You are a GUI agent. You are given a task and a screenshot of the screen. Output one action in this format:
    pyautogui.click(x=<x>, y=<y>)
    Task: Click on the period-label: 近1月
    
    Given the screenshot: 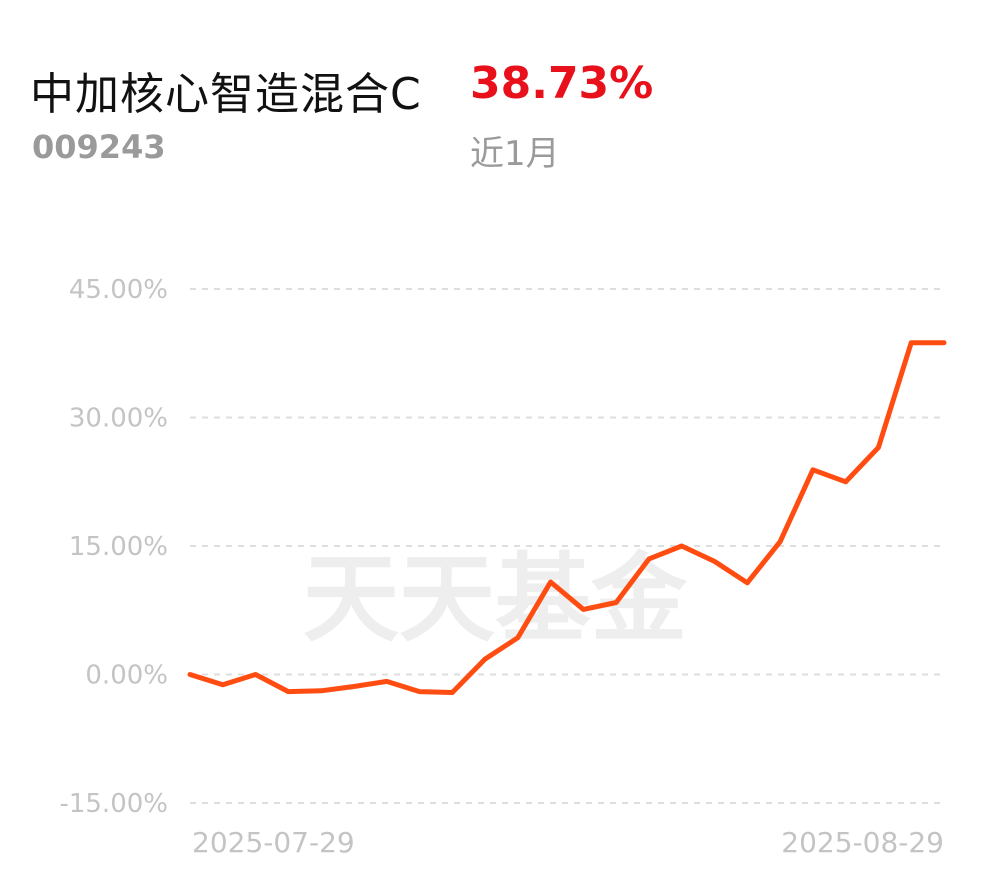 What is the action you would take?
    pyautogui.click(x=515, y=154)
    